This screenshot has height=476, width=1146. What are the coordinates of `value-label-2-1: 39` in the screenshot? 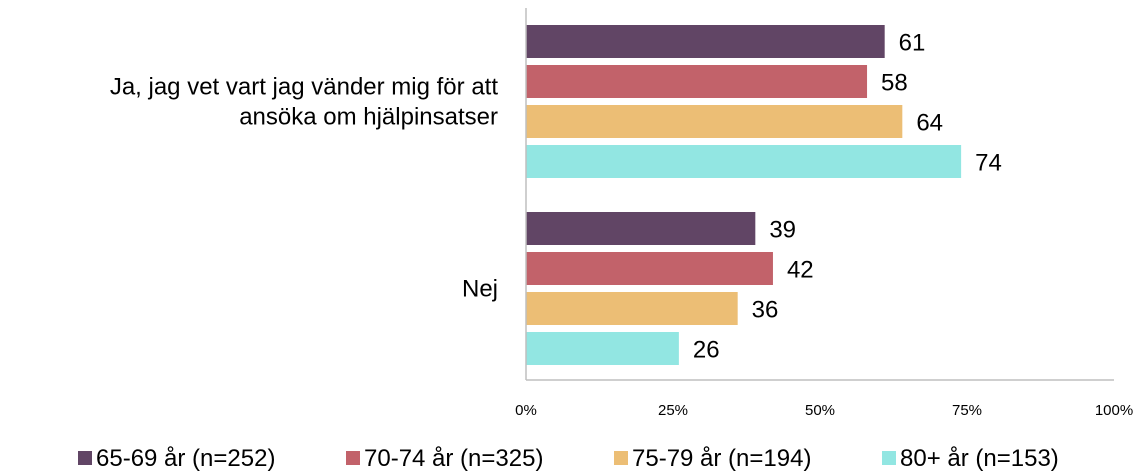 It's located at (782, 230).